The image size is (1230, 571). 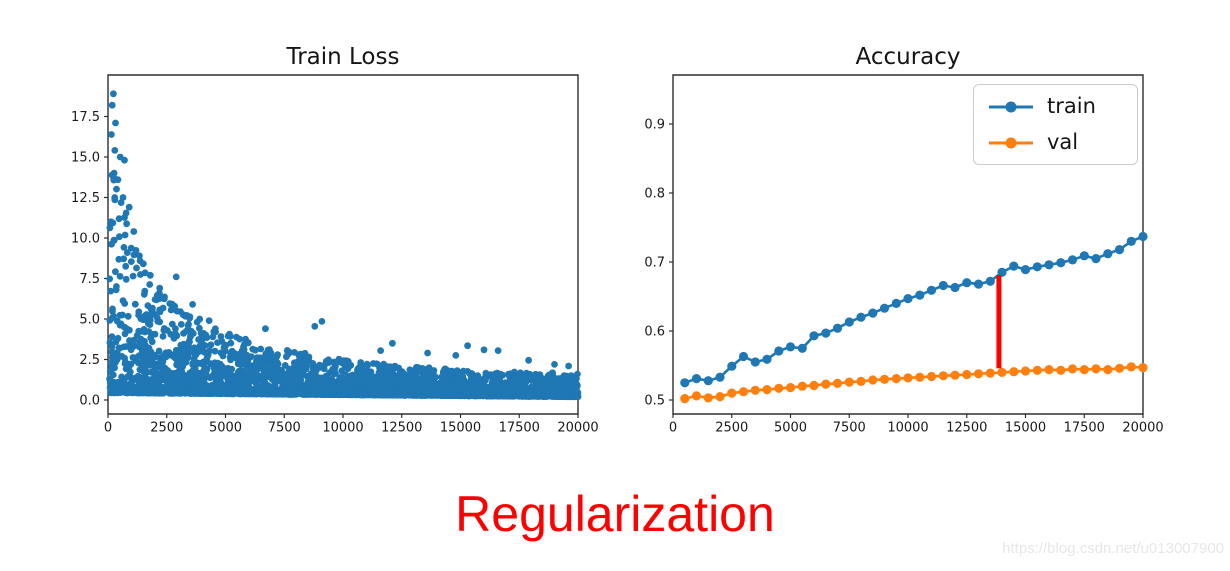 I want to click on markers-train, so click(x=914, y=309).